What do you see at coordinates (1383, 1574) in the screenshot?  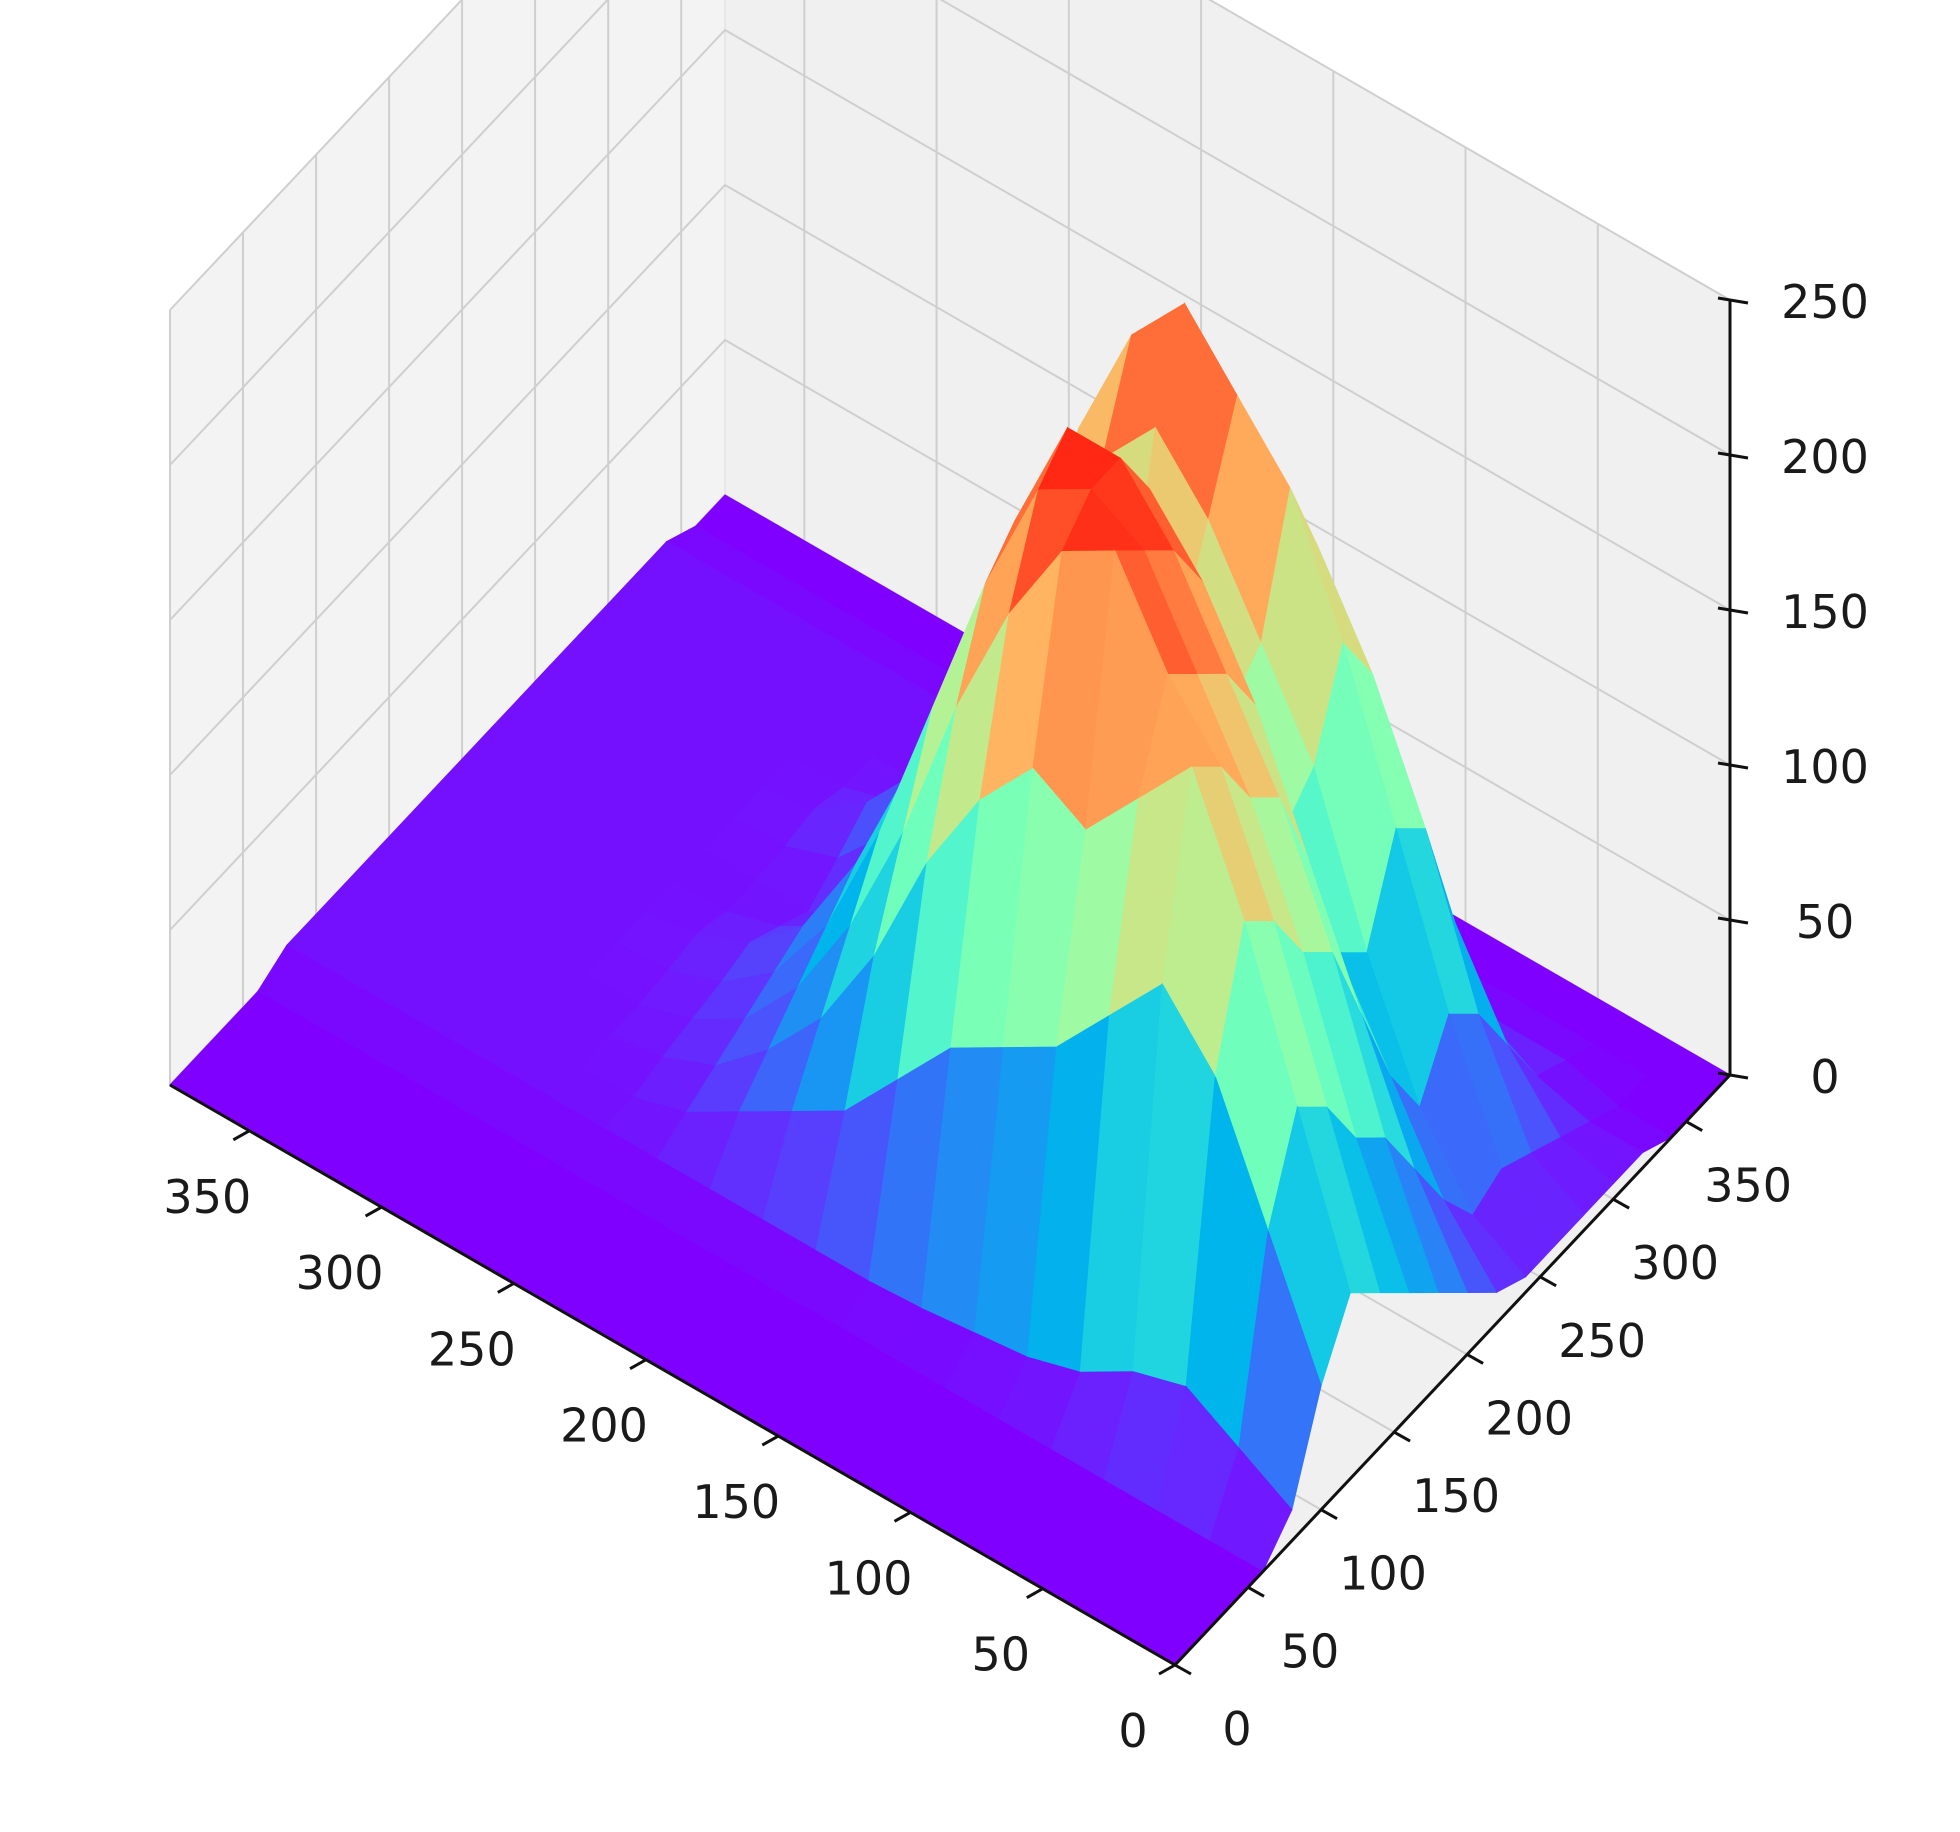 I see `y-tick-label: 100` at bounding box center [1383, 1574].